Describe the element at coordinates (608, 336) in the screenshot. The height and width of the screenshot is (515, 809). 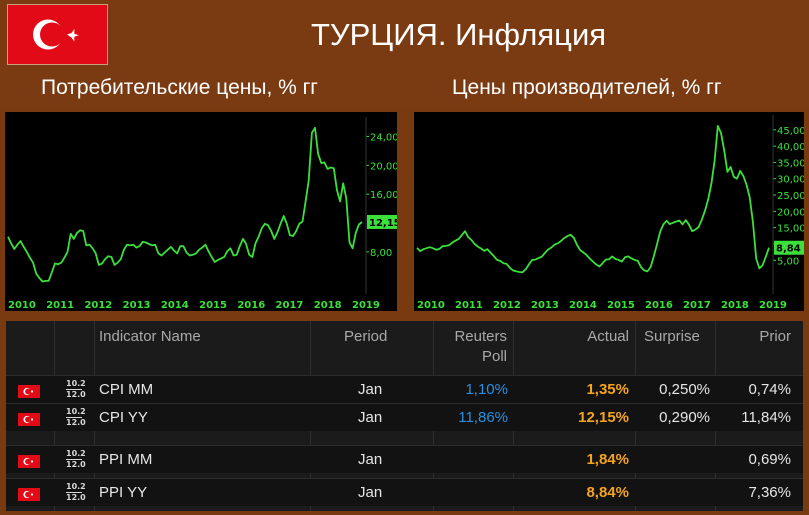
I see `header-actual: Actual` at that location.